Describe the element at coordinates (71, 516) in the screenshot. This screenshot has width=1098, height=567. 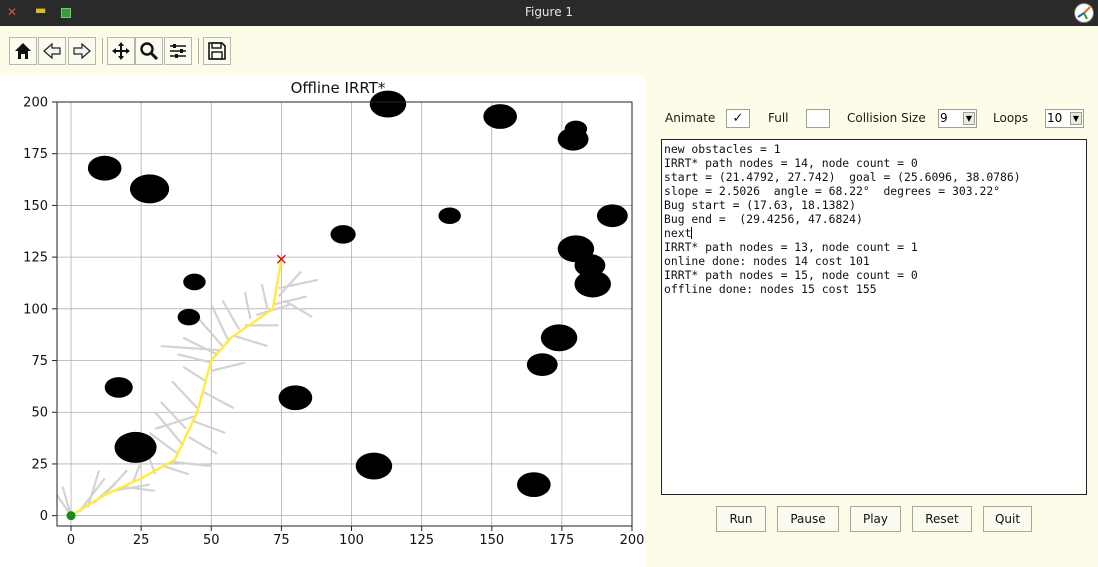
I see `start-marker` at that location.